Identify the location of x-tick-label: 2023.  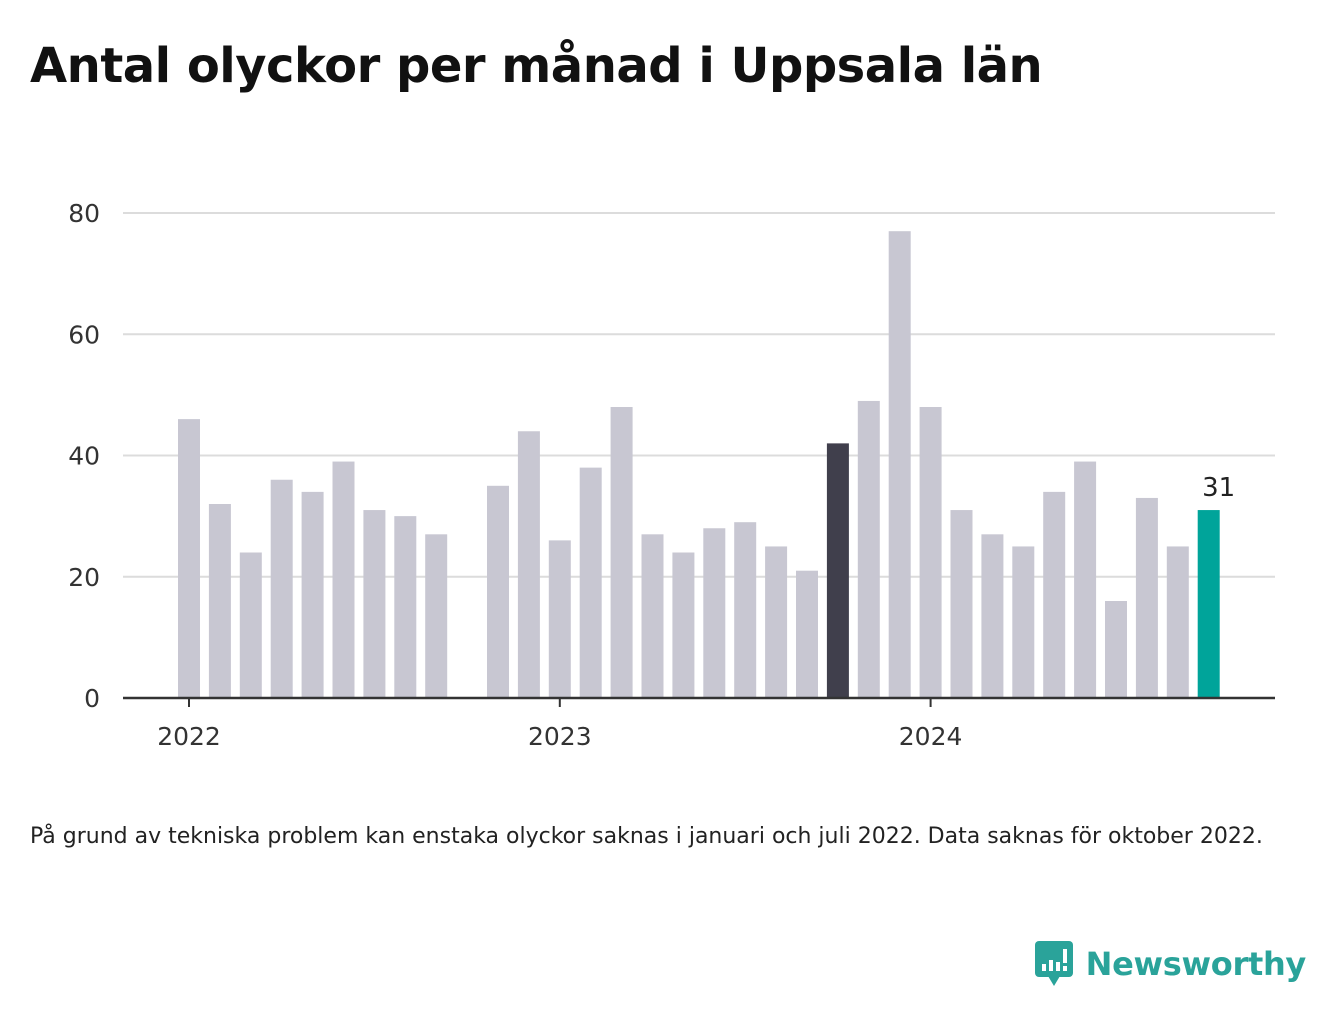
(560, 736).